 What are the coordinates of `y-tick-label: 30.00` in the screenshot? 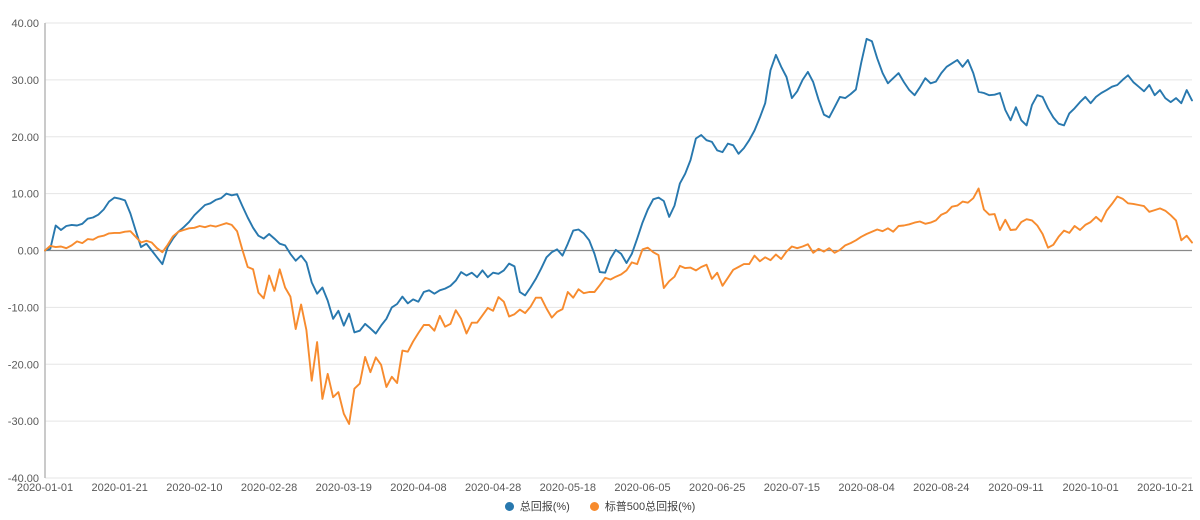 It's located at (25, 81).